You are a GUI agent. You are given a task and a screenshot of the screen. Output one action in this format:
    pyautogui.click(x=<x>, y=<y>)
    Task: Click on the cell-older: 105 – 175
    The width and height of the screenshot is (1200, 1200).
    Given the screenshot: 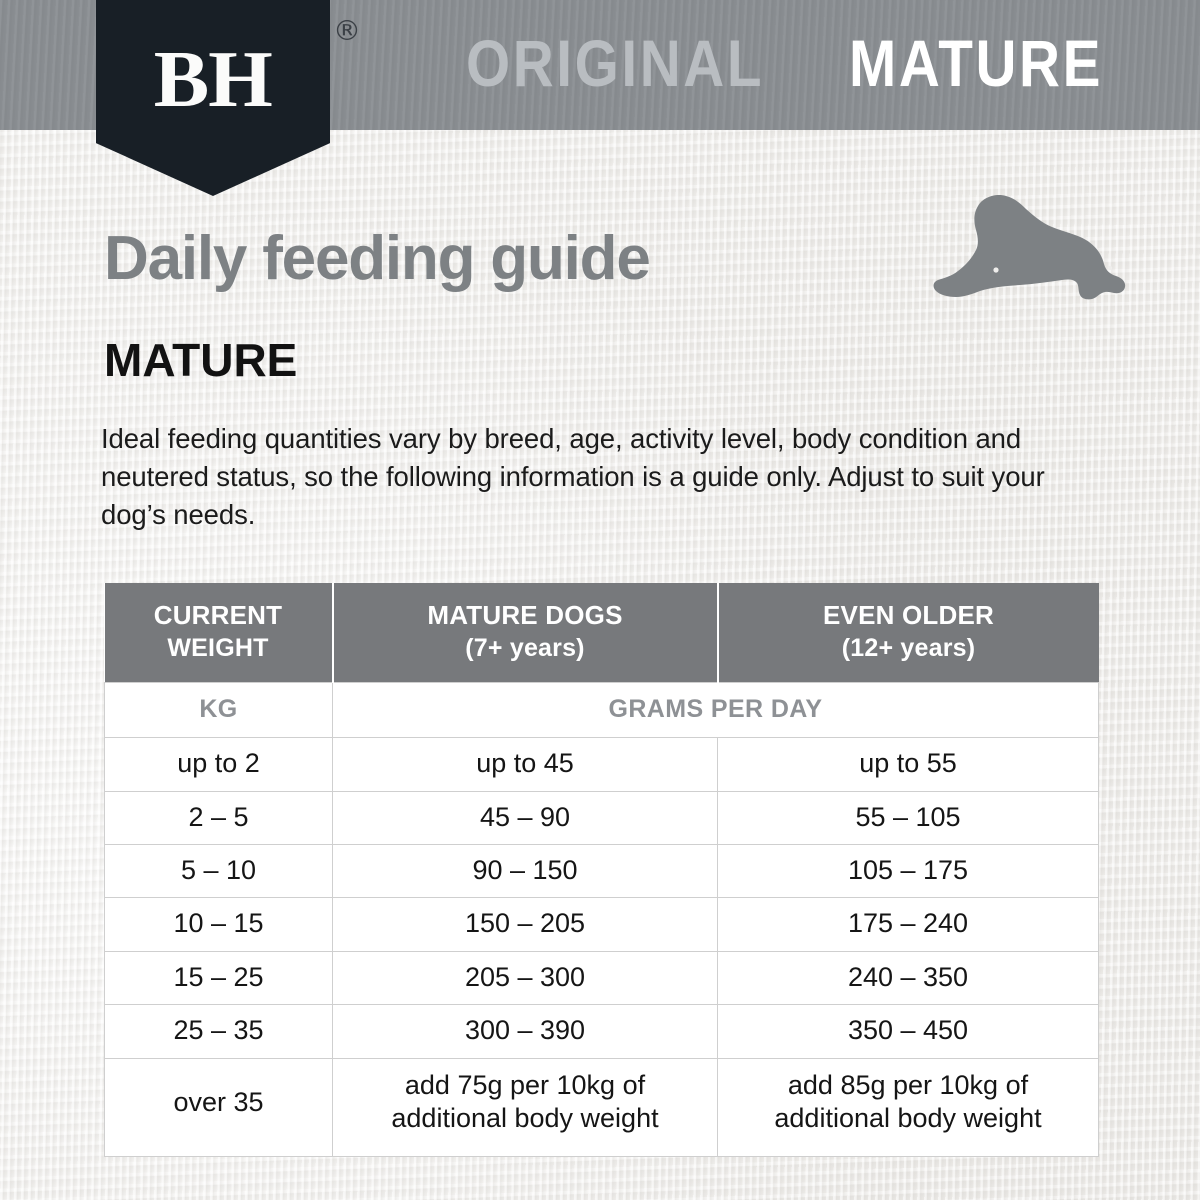 What is the action you would take?
    pyautogui.click(x=908, y=871)
    